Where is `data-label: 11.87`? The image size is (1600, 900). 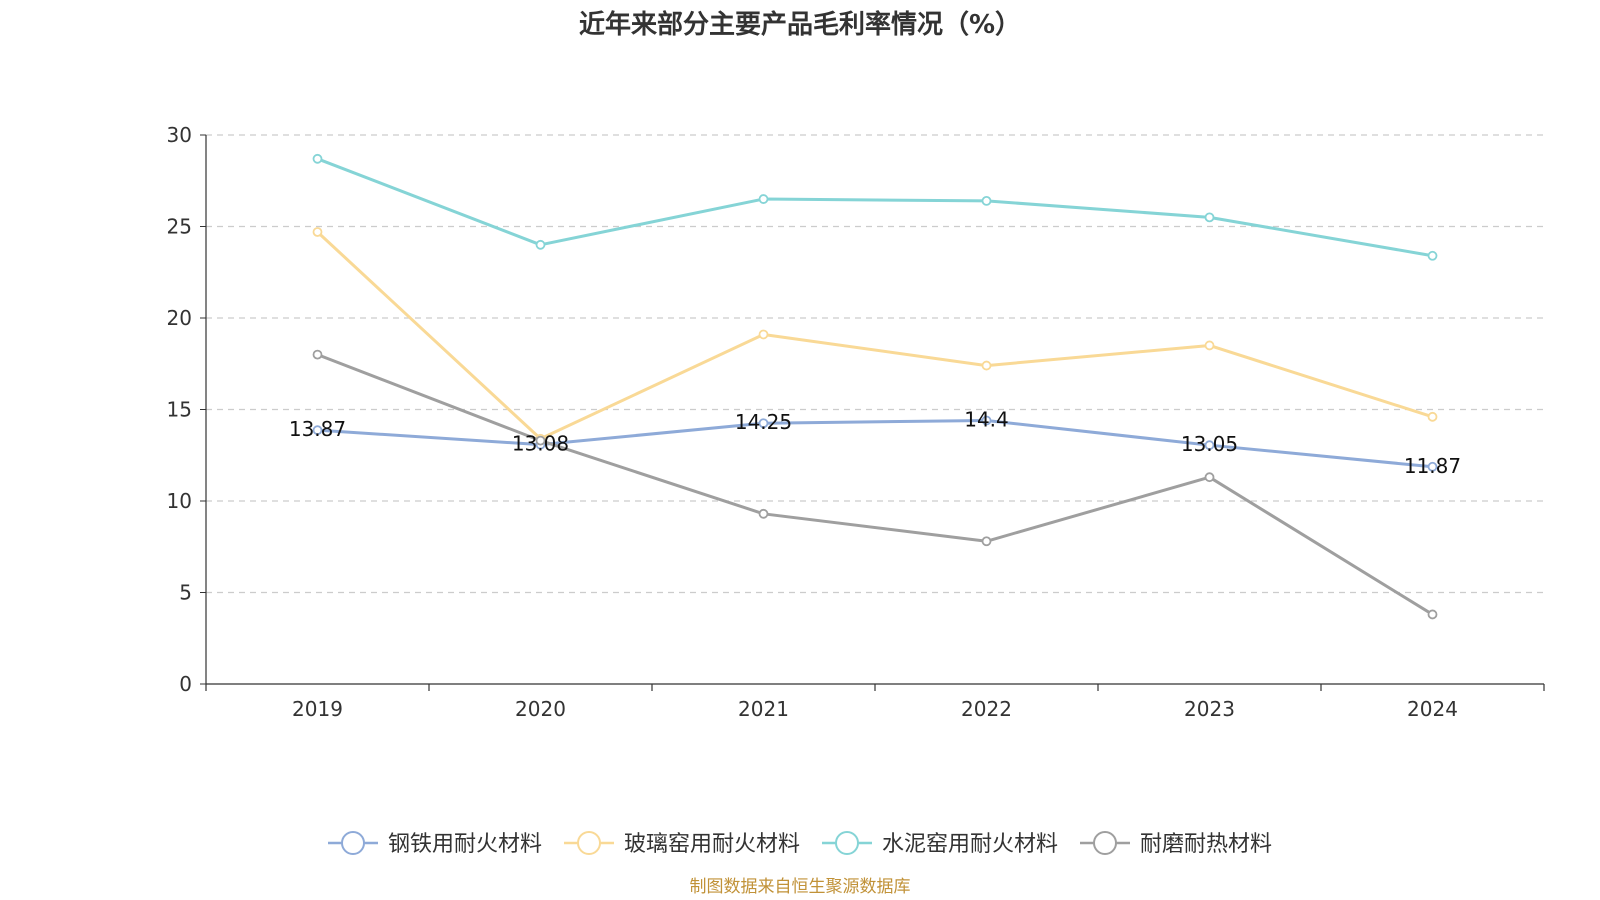
data-label: 11.87 is located at coordinates (1432, 466).